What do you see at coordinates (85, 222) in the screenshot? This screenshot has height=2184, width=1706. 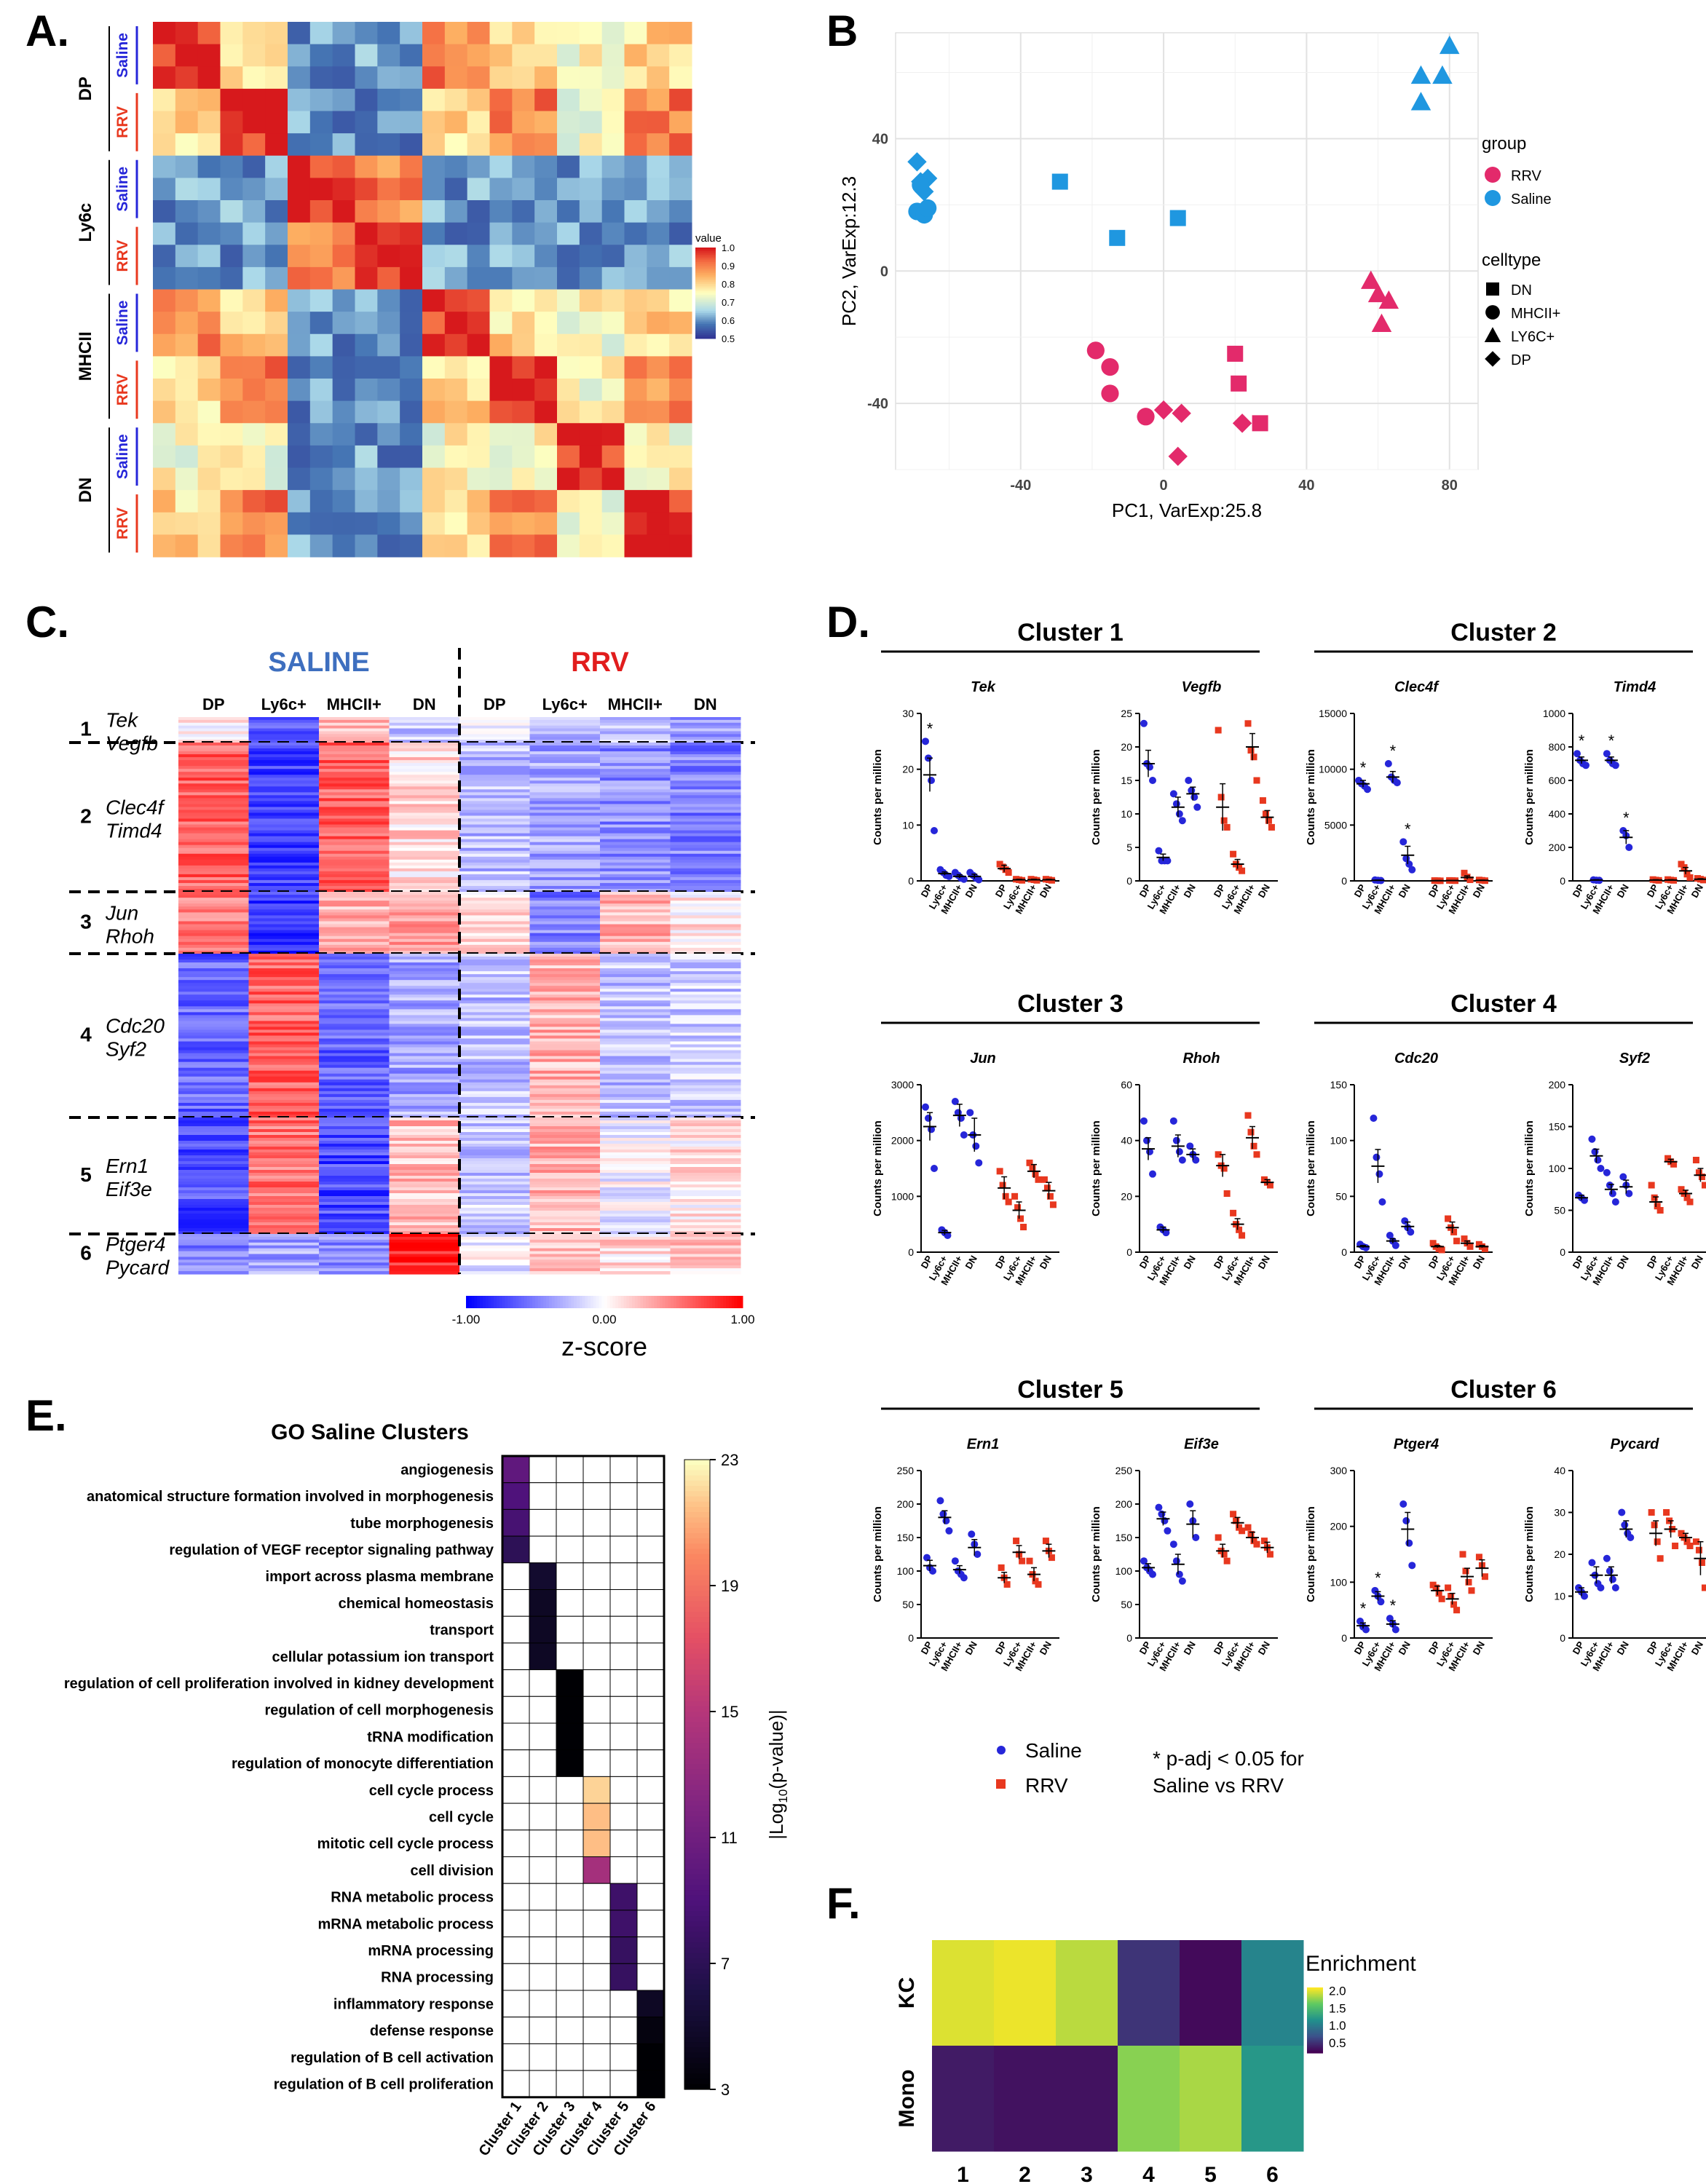 I see `row-group-label: Ly6c` at bounding box center [85, 222].